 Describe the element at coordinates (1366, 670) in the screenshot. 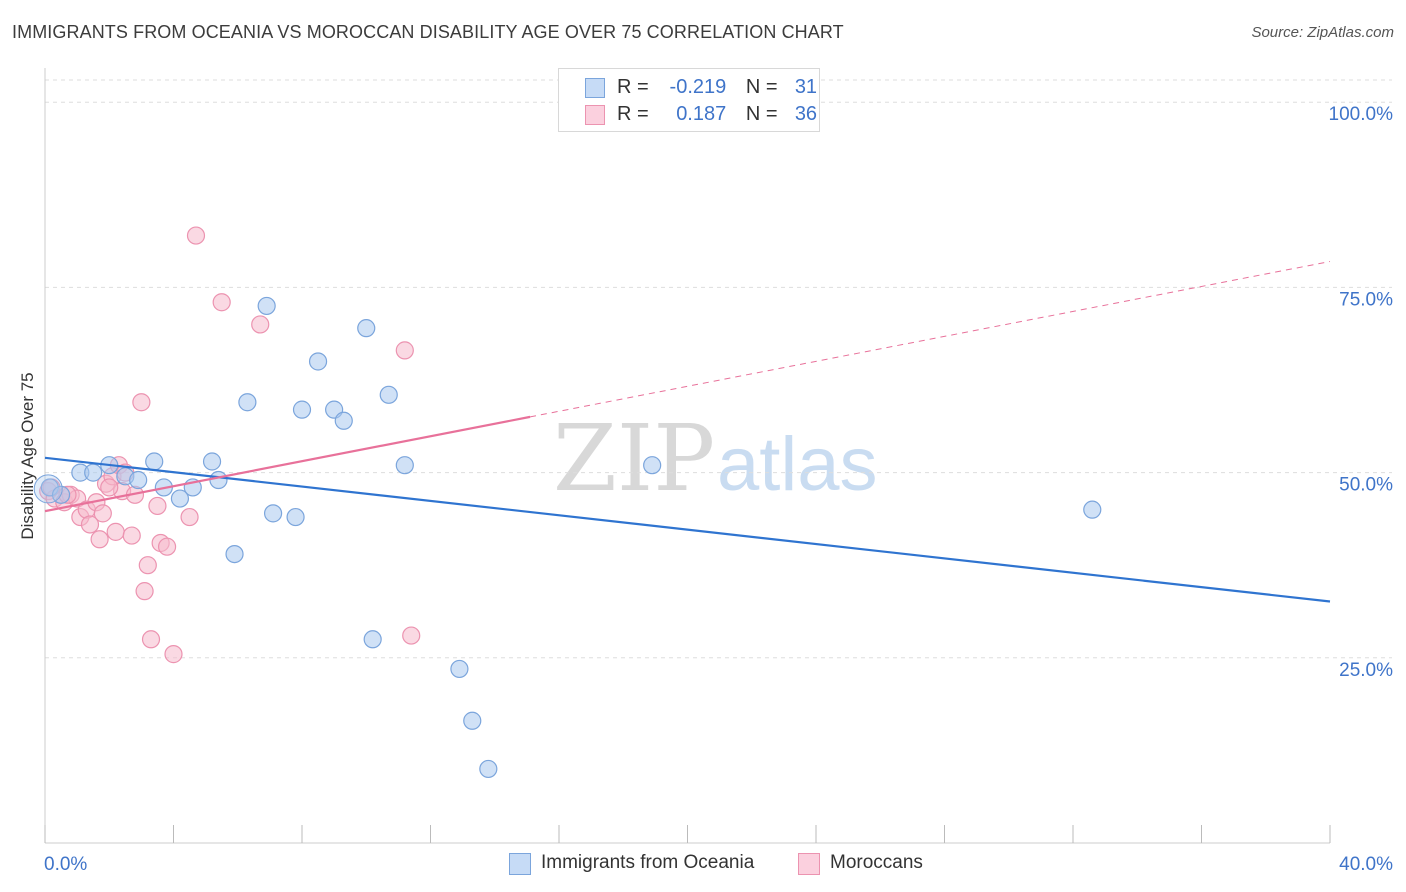

I see `y-tick-label: 25.0%` at that location.